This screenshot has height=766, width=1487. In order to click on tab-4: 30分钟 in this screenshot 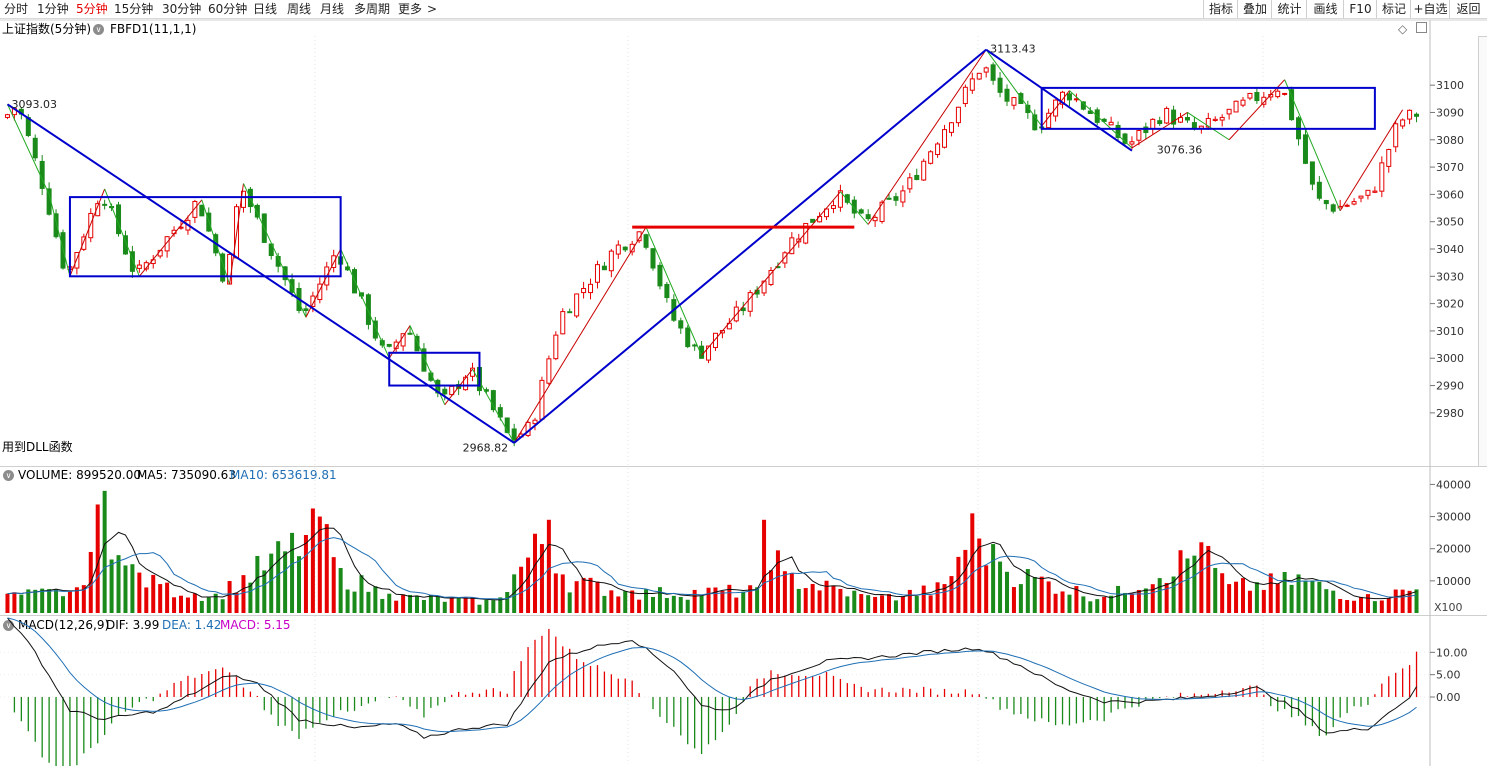, I will do `click(182, 9)`.